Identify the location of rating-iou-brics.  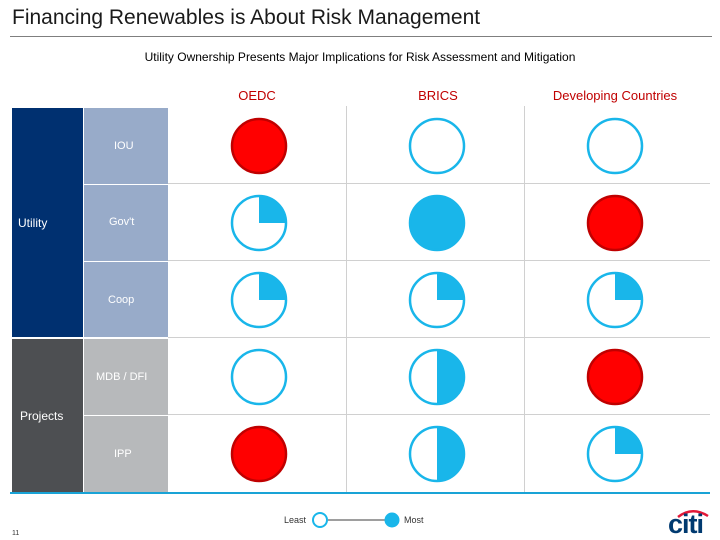
(437, 146).